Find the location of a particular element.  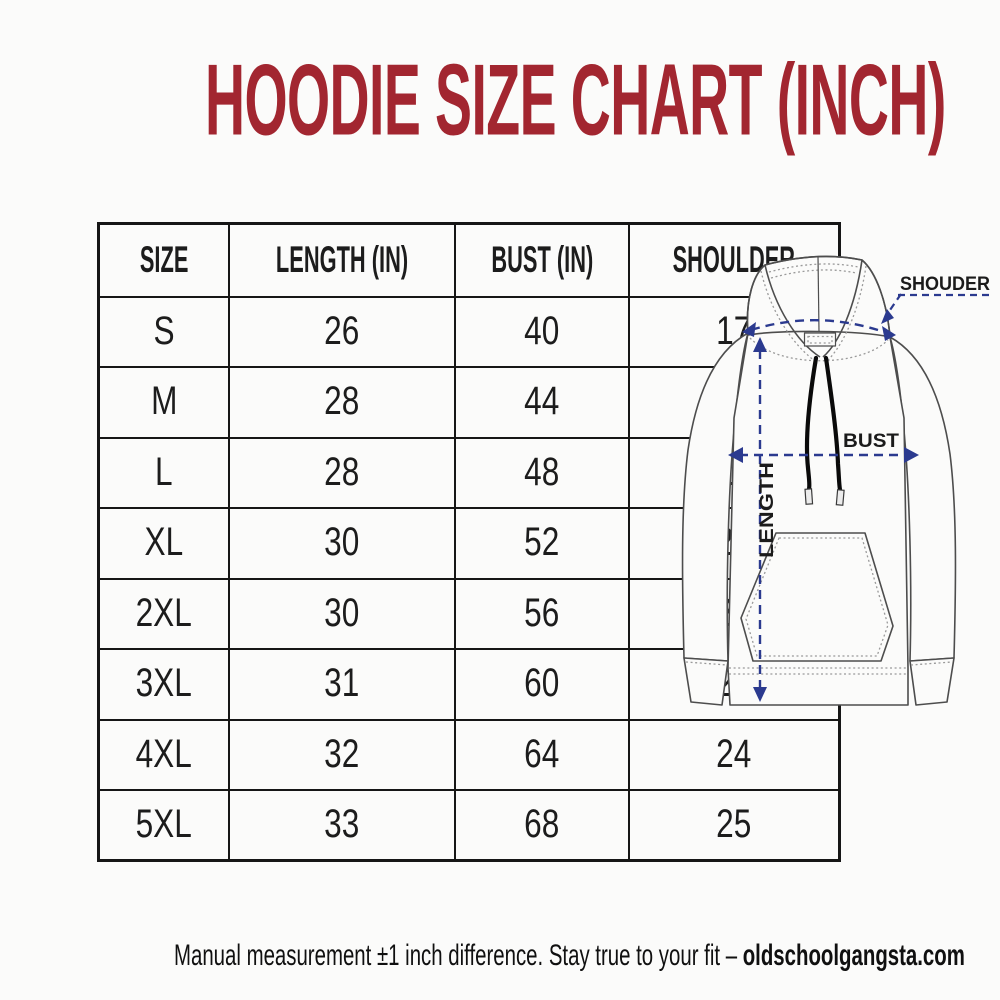

cell-bust: 60 is located at coordinates (542, 684).